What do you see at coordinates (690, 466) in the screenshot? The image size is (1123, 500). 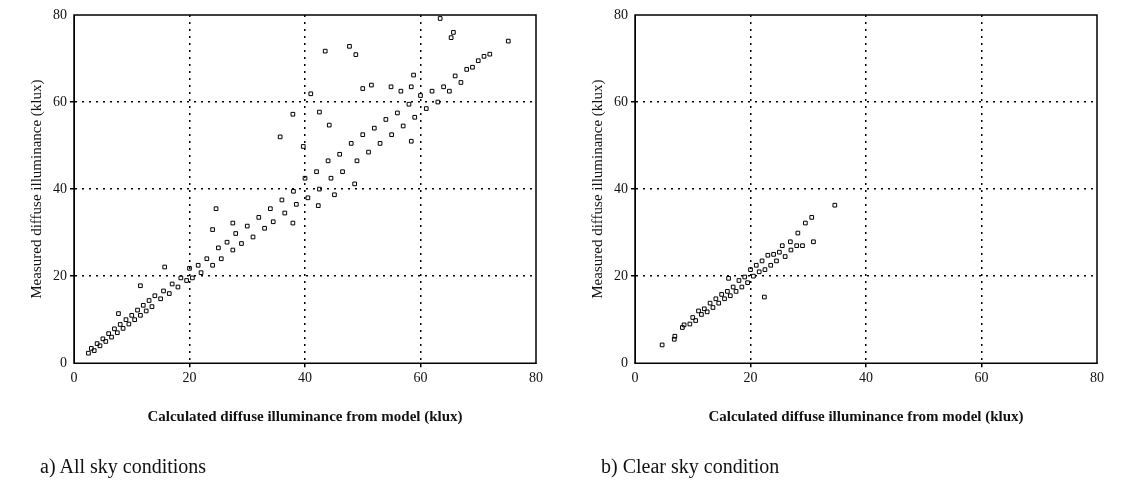 I see `text: b) Clear sky condition` at bounding box center [690, 466].